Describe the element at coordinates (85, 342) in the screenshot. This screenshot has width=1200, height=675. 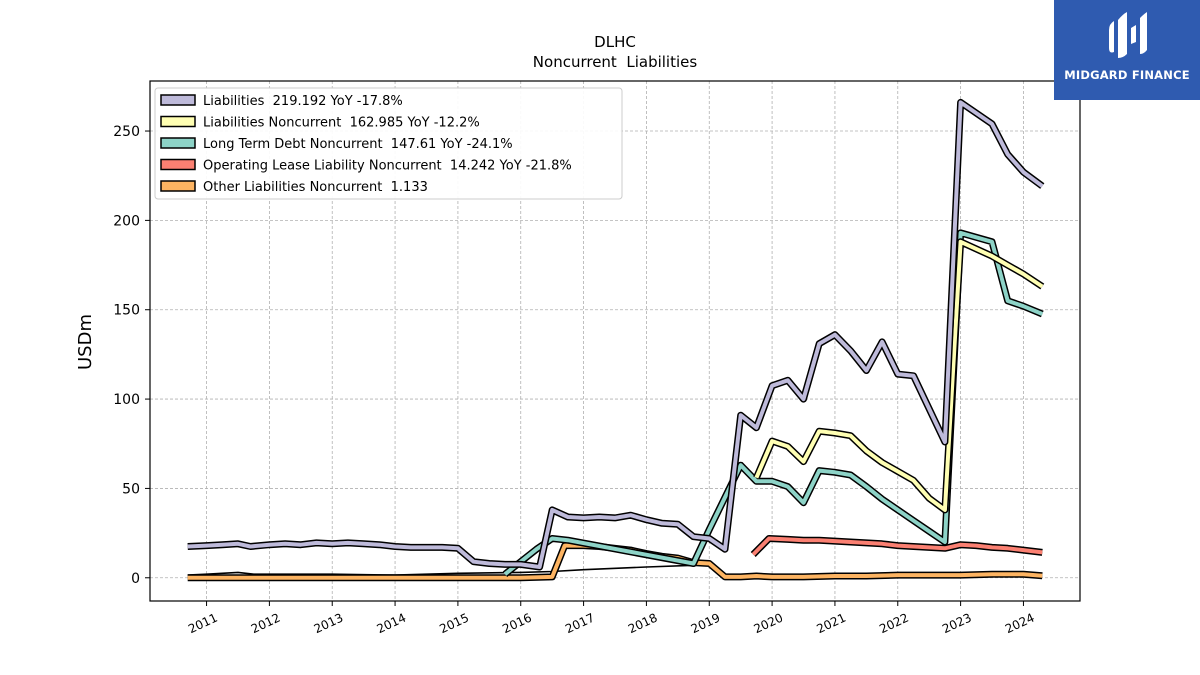
I see `y-axis-label: USDm` at that location.